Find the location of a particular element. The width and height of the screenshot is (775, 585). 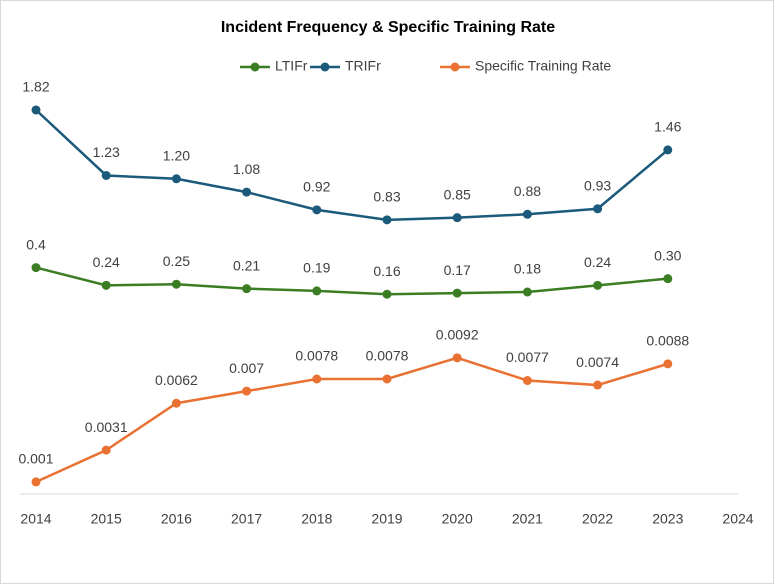

data-label: 0.4 is located at coordinates (36, 244).